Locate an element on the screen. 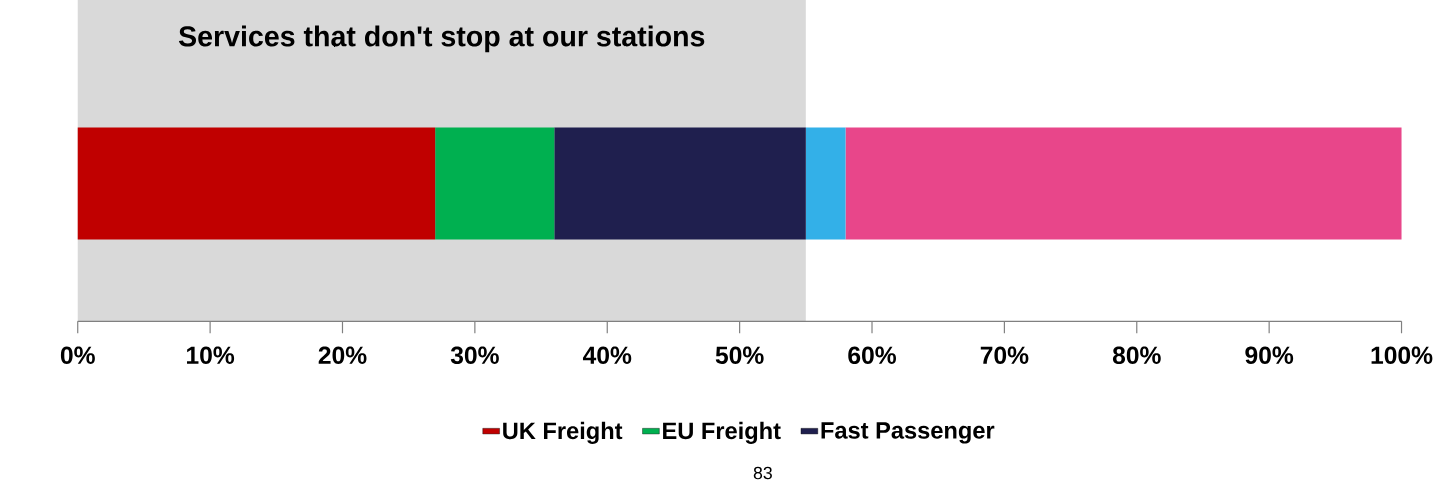 The width and height of the screenshot is (1447, 481). x-tick-label: 20% is located at coordinates (342, 355).